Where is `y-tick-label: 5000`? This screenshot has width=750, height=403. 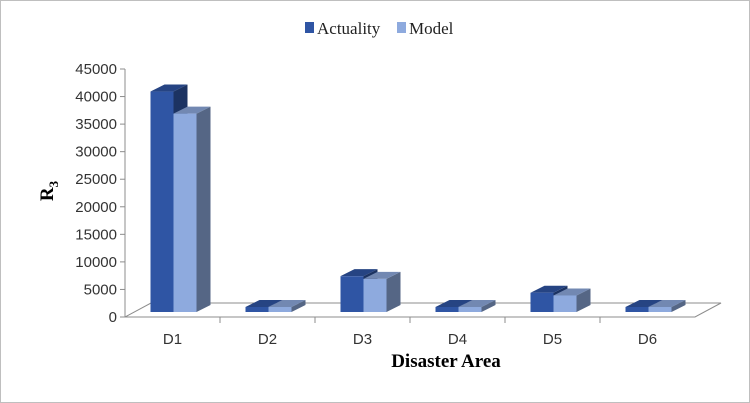 y-tick-label: 5000 is located at coordinates (100, 289).